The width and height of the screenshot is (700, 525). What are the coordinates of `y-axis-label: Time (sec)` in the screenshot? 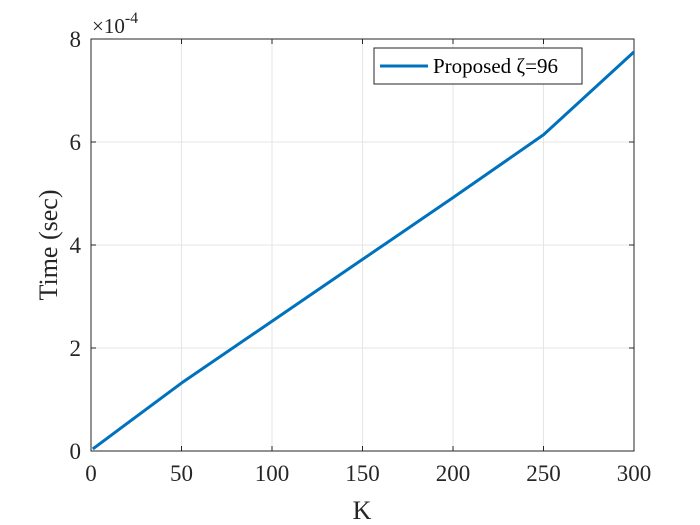 It's located at (48, 245).